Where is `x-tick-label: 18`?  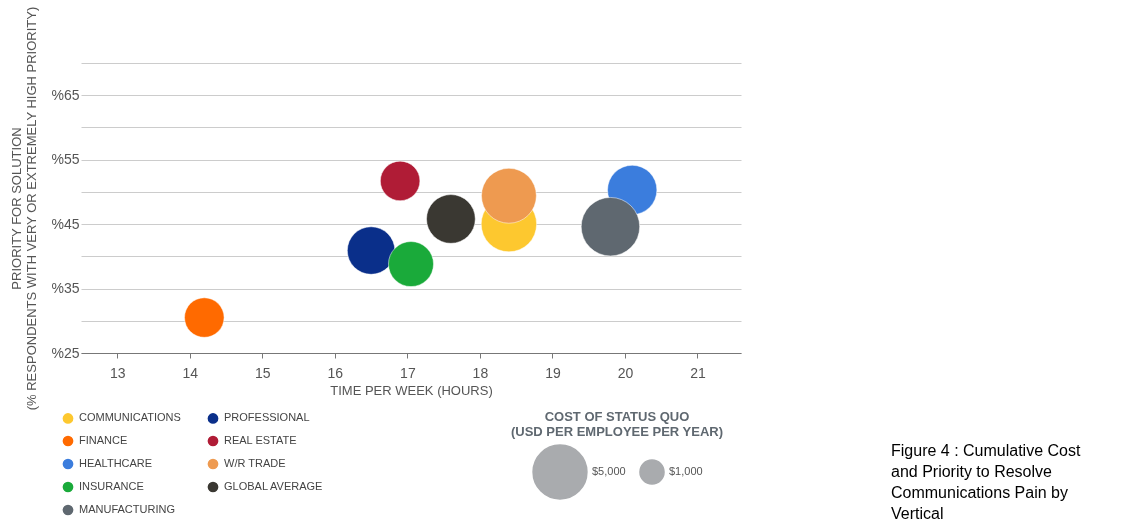 x-tick-label: 18 is located at coordinates (480, 372).